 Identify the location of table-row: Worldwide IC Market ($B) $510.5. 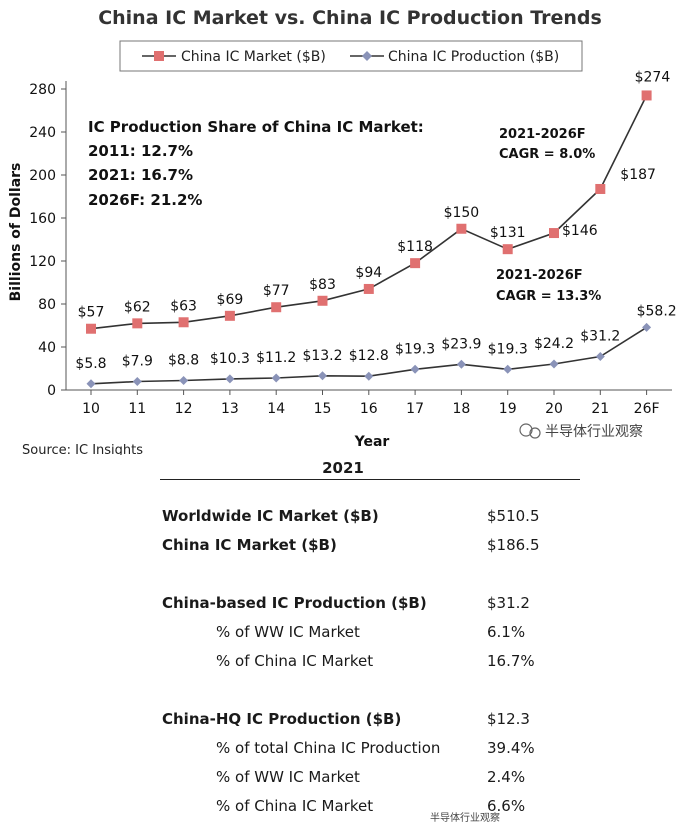
(343, 518).